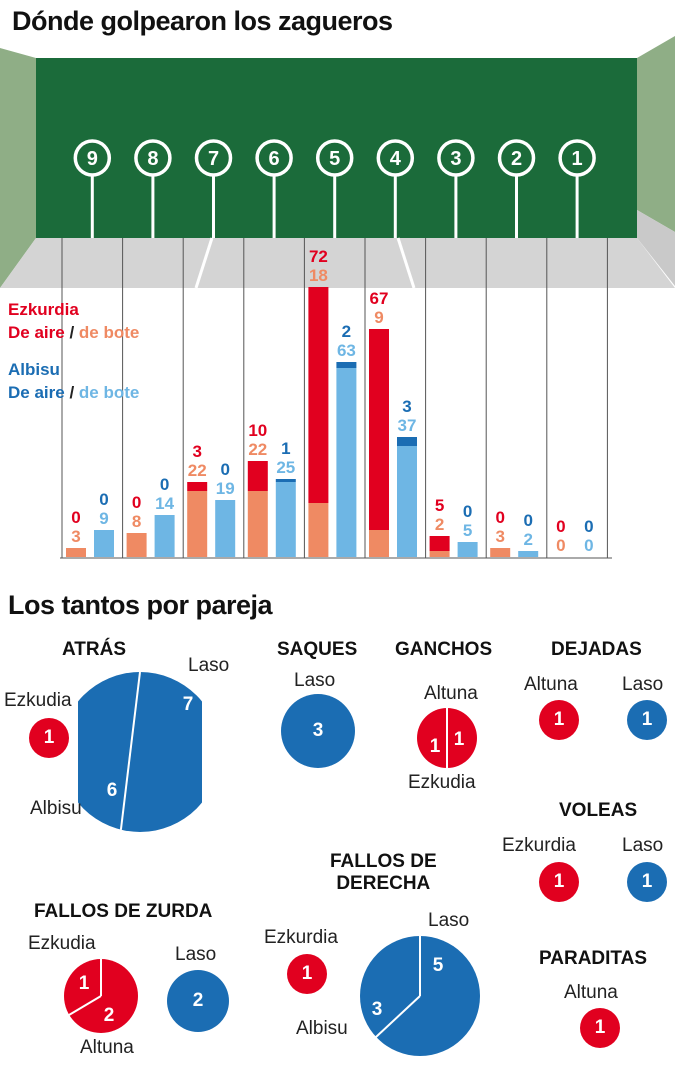 The image size is (675, 1080). What do you see at coordinates (346, 331) in the screenshot?
I see `label-albisu-aire: 2` at bounding box center [346, 331].